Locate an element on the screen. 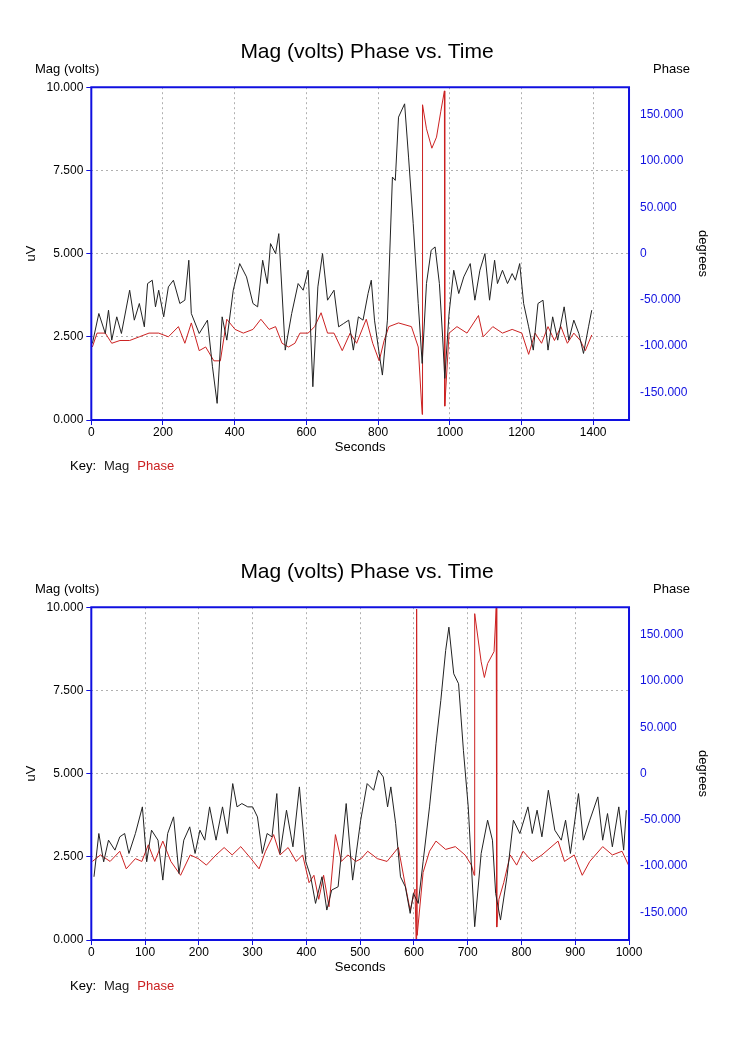 Image resolution: width=744 pixels, height=1041 pixels. x-tick-label: 700 is located at coordinates (468, 951).